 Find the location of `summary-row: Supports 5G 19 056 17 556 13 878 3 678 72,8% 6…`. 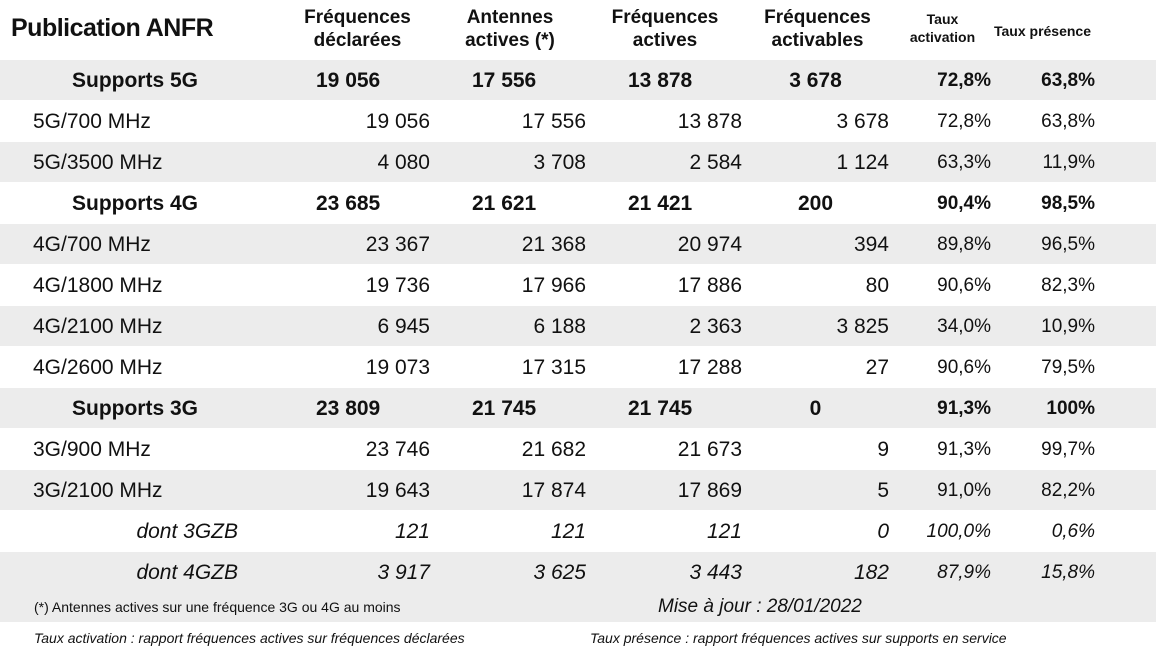

summary-row: Supports 5G 19 056 17 556 13 878 3 678 72,8% 6… is located at coordinates (578, 80).